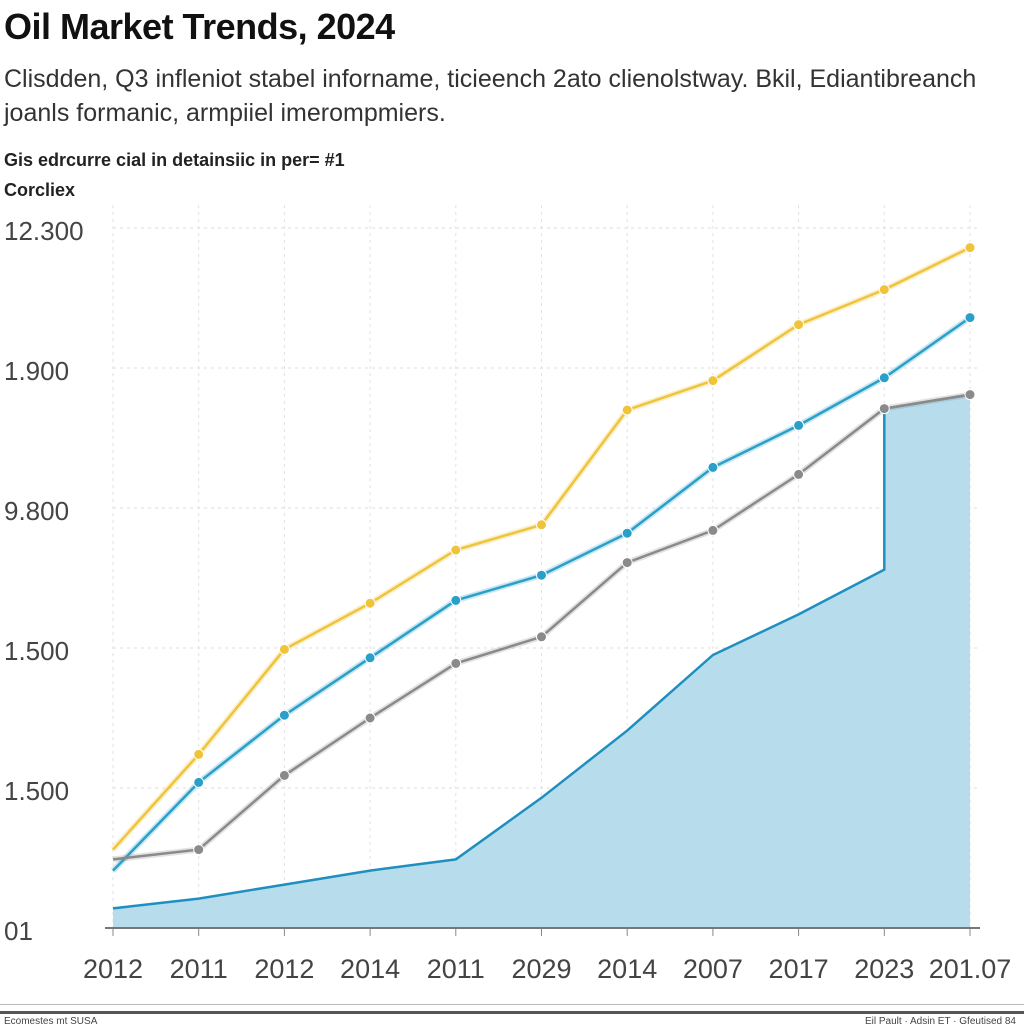 The width and height of the screenshot is (1024, 1027). I want to click on y-tick-label: 9.800, so click(36, 511).